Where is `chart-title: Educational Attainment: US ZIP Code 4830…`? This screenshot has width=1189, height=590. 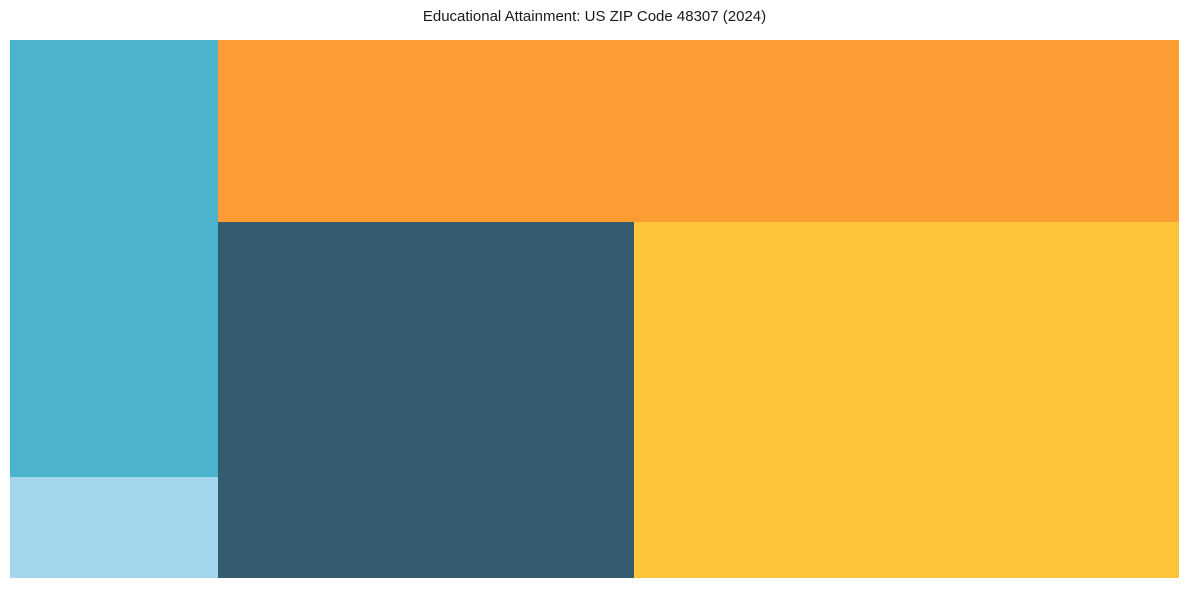
chart-title: Educational Attainment: US ZIP Code 4830… is located at coordinates (594, 16).